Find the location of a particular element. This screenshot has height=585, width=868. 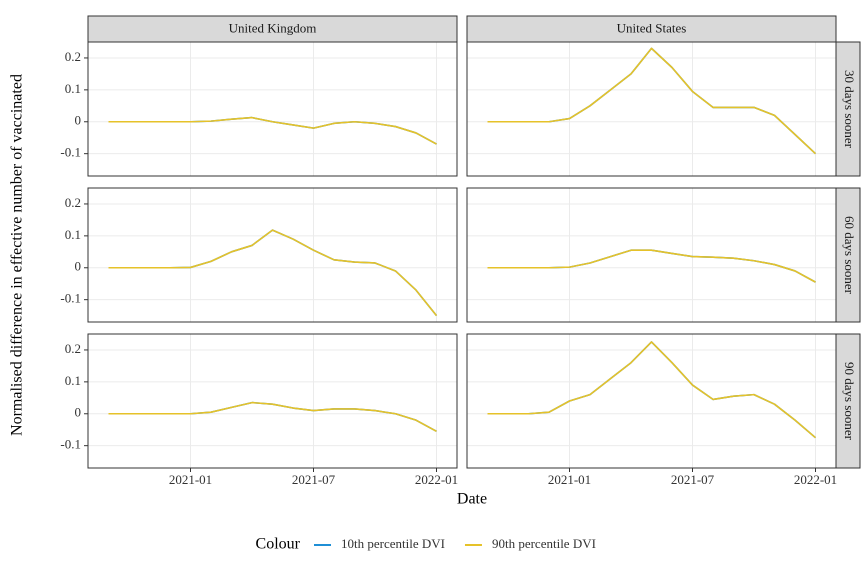

legend-label: 10th percentile DVI is located at coordinates (393, 543).